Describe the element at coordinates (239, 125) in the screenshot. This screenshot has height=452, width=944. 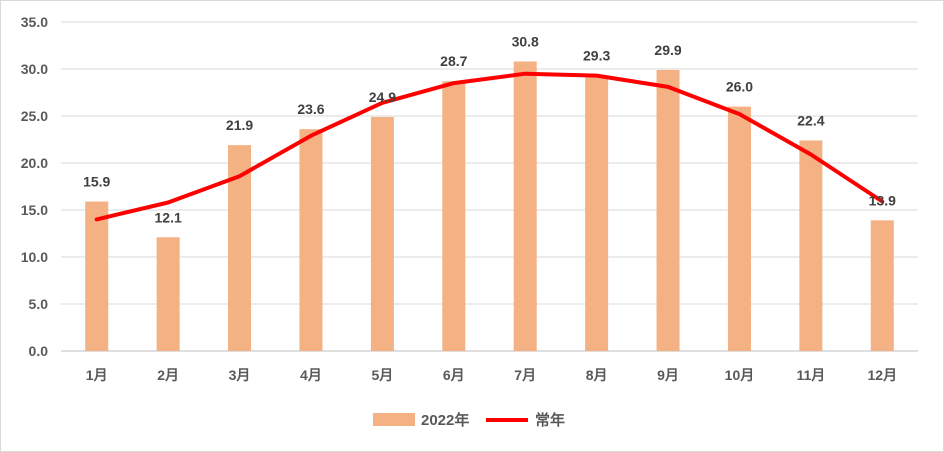
I see `bar-data-label: 21.9` at that location.